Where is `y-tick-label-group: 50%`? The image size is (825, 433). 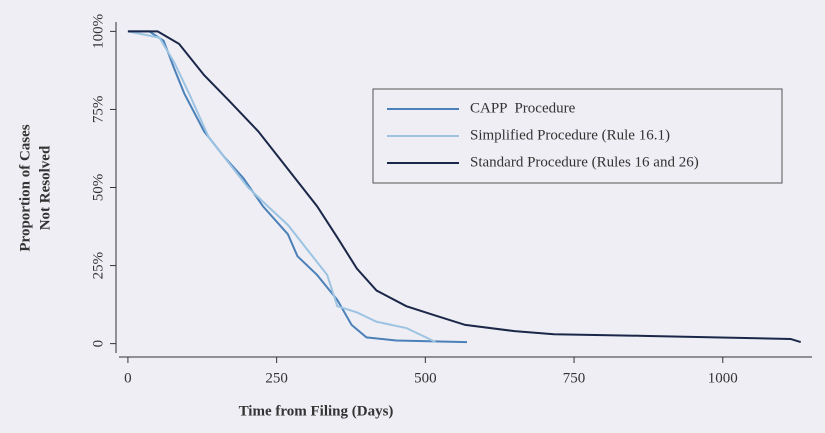 y-tick-label-group: 50% is located at coordinates (98, 188).